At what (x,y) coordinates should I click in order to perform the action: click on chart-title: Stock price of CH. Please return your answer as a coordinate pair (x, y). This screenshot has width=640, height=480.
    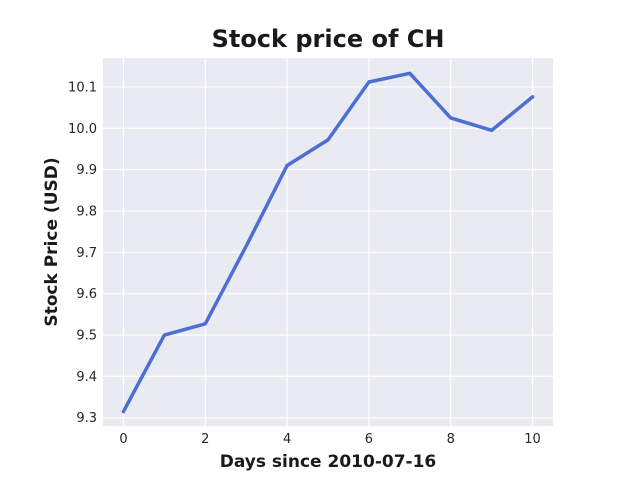
    Looking at the image, I should click on (328, 39).